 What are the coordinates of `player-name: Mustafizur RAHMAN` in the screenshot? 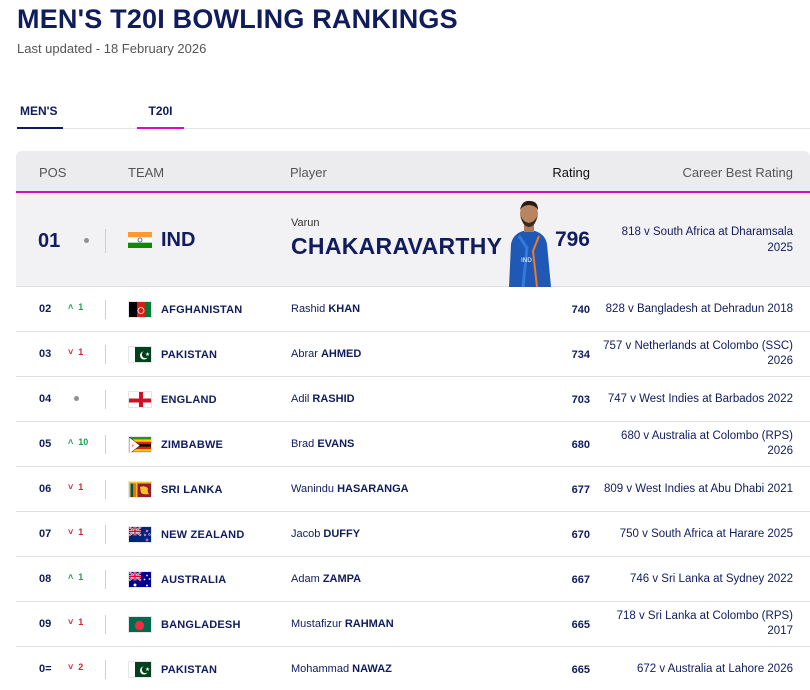 It's located at (342, 624).